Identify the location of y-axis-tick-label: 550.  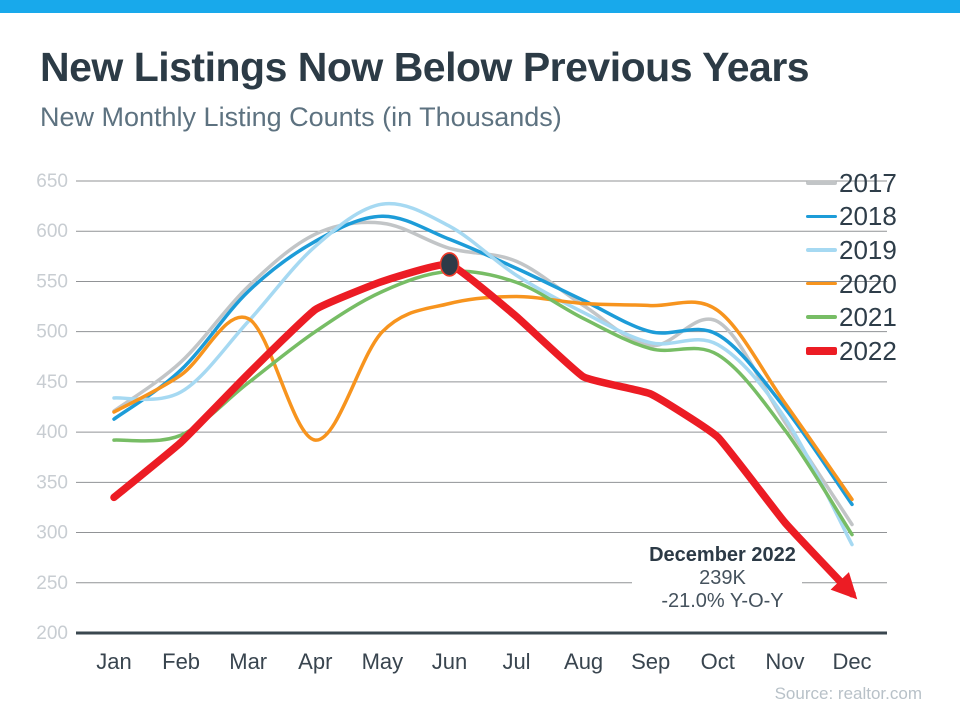
(52, 281).